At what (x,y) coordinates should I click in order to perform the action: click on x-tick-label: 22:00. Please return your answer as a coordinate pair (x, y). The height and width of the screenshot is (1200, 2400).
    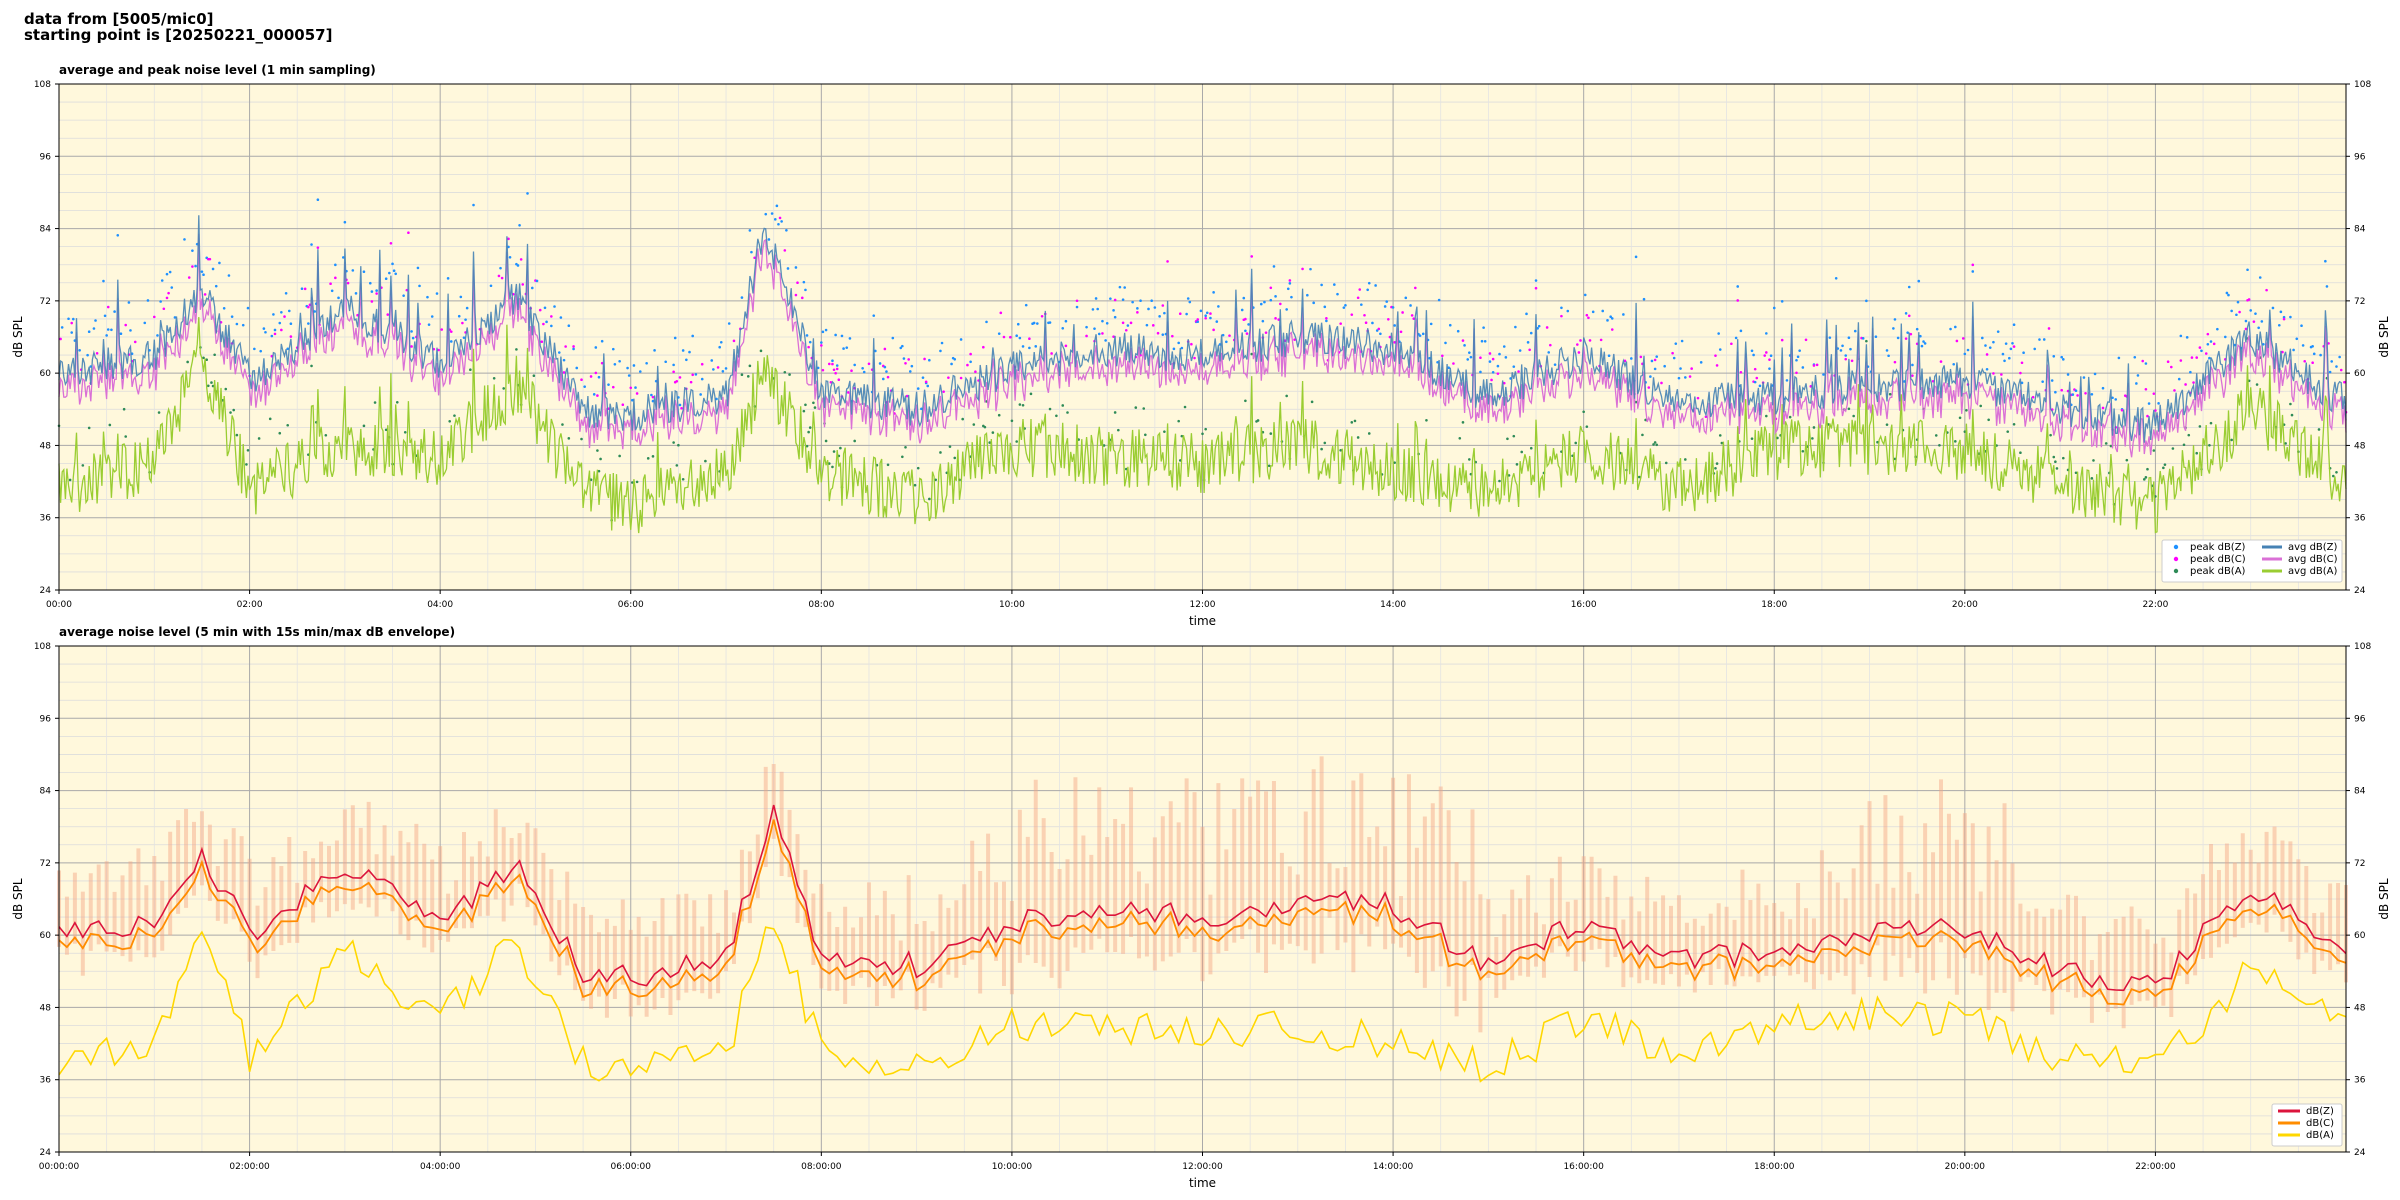
    Looking at the image, I should click on (2155, 605).